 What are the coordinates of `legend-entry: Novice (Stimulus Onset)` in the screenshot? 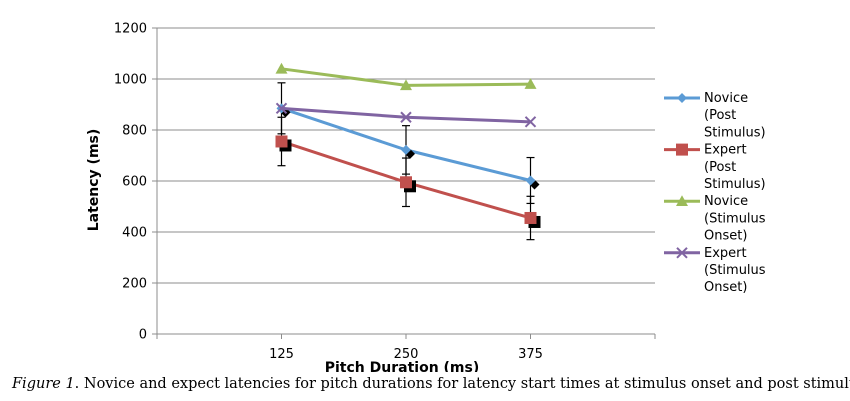 It's located at (735, 218).